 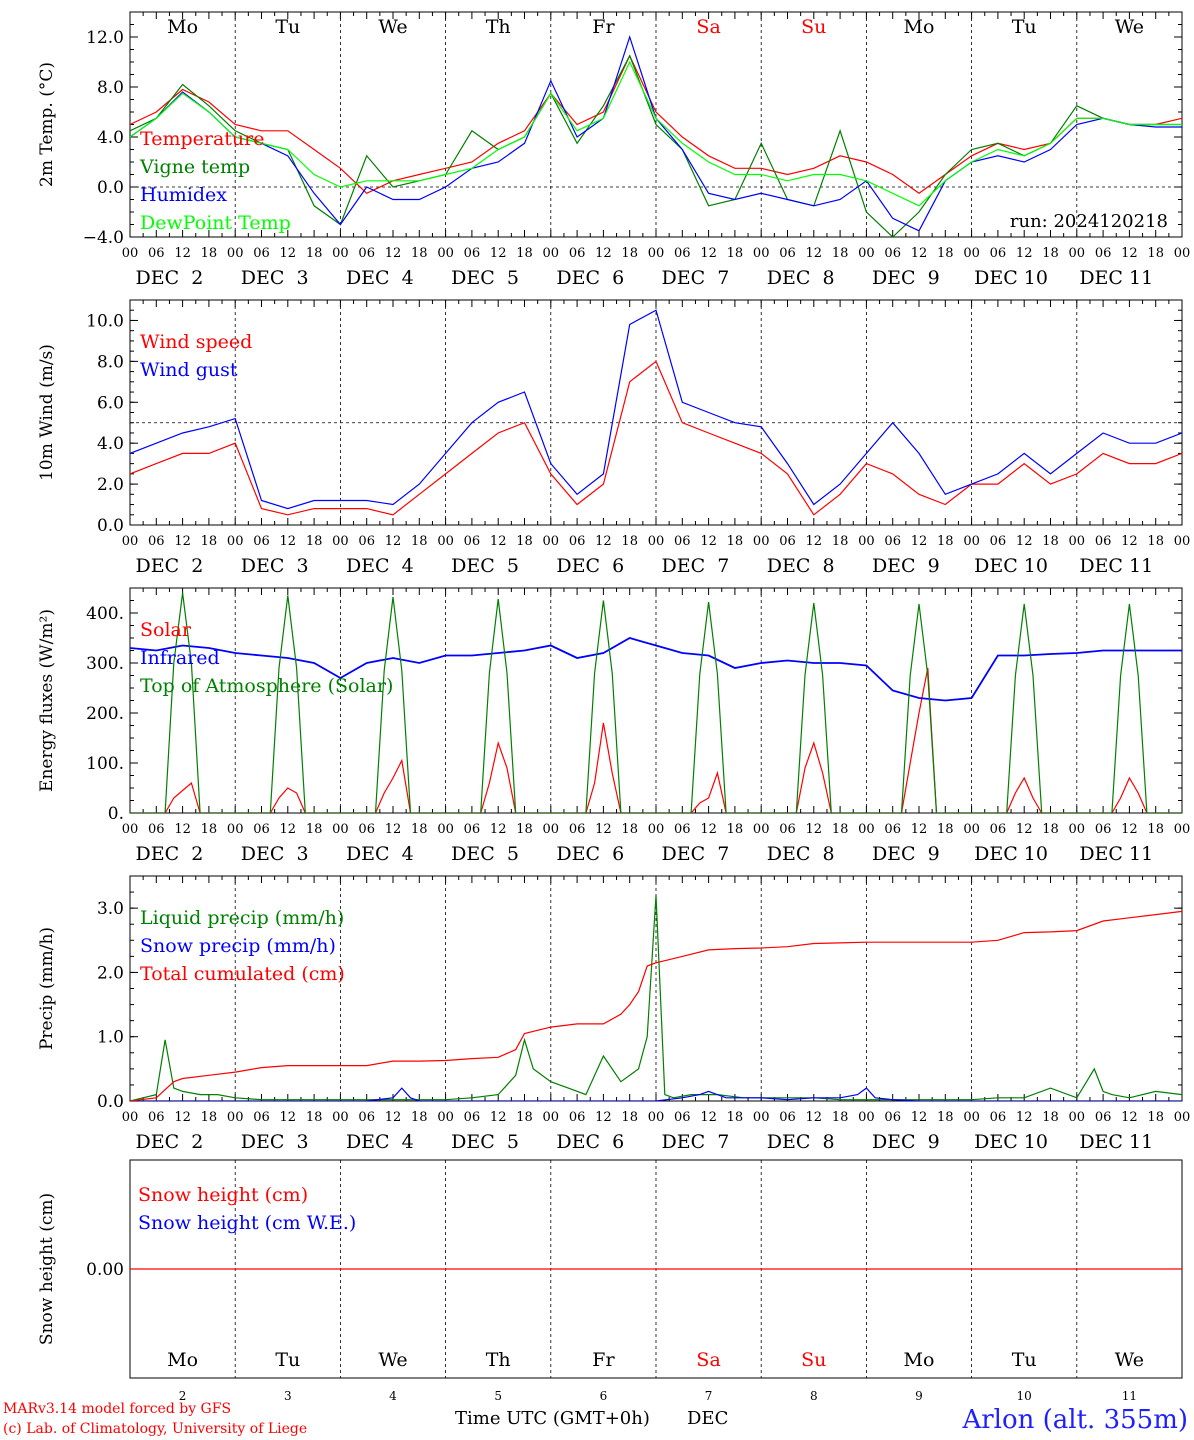 I want to click on y-axis-label: Snow height (cm), so click(x=47, y=1269).